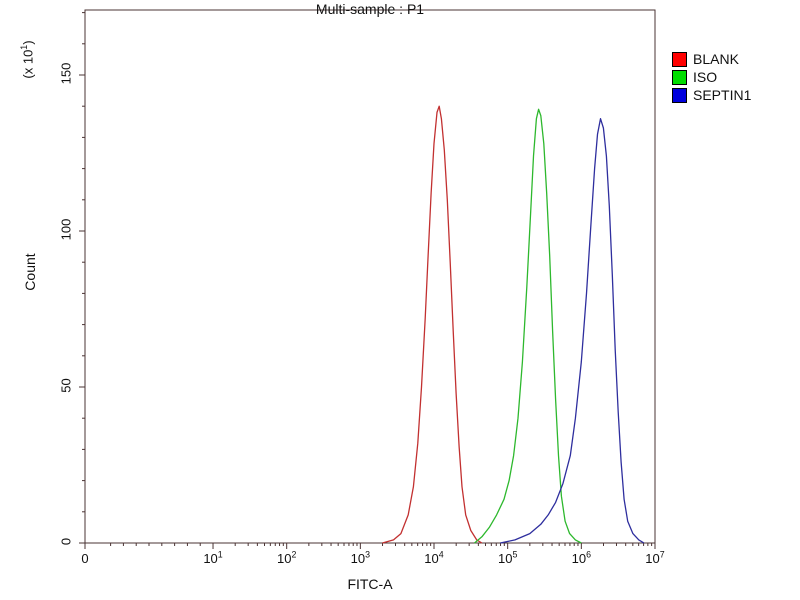 This screenshot has height=600, width=800. I want to click on legend-item-iso: ISO, so click(711, 77).